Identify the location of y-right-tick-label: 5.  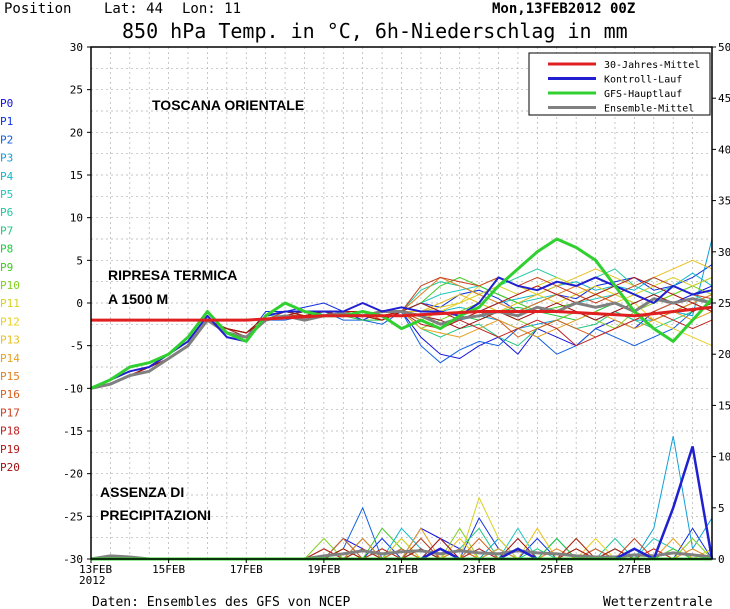
(721, 508).